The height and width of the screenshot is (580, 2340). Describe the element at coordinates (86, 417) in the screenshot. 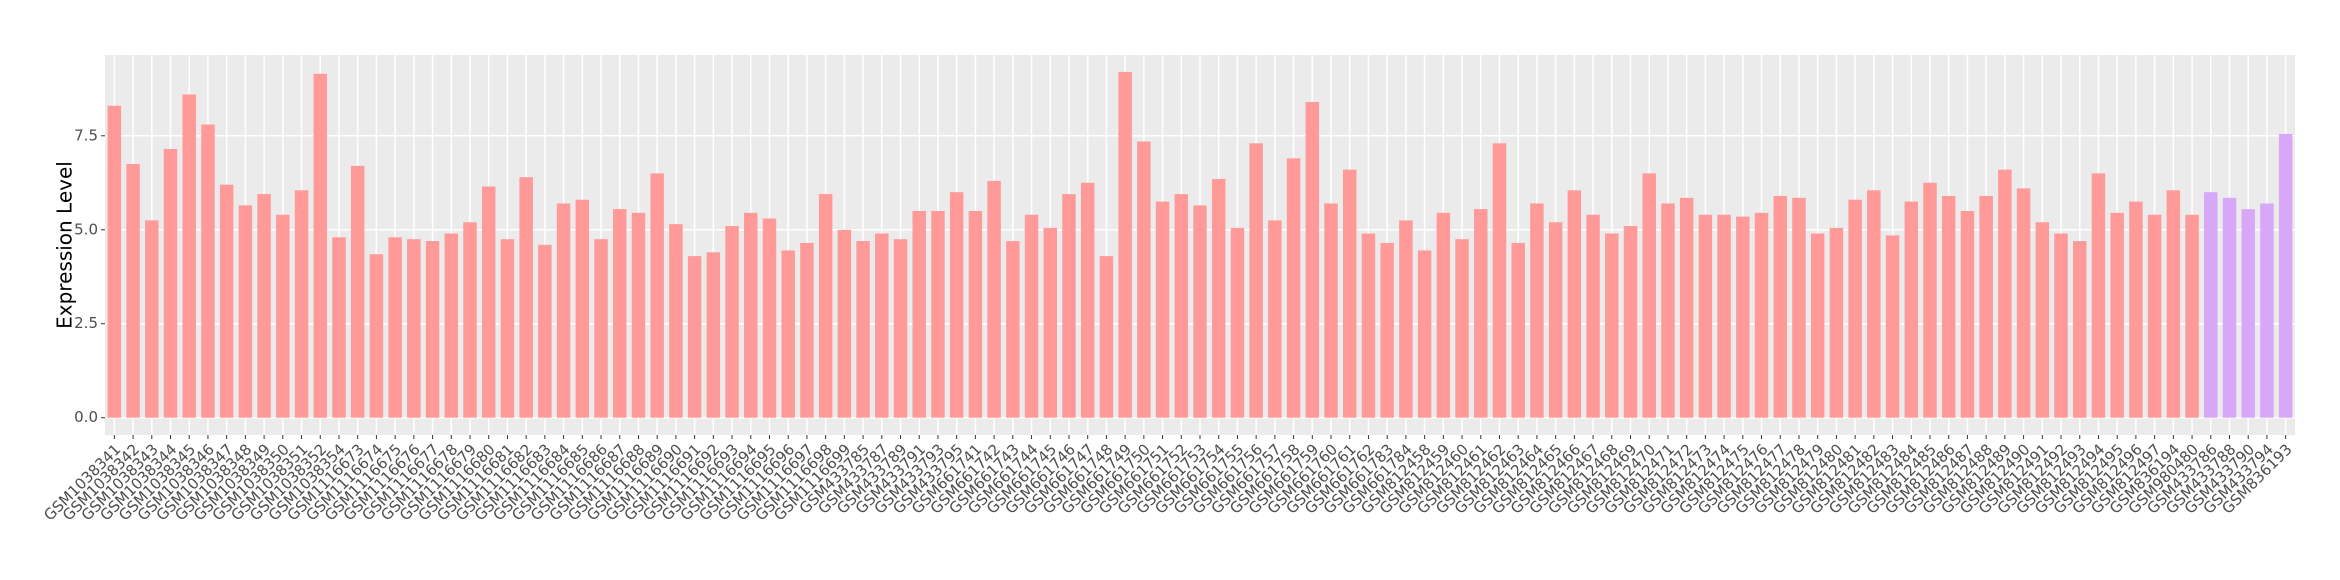

I see `y-tick-label: 0.0` at that location.